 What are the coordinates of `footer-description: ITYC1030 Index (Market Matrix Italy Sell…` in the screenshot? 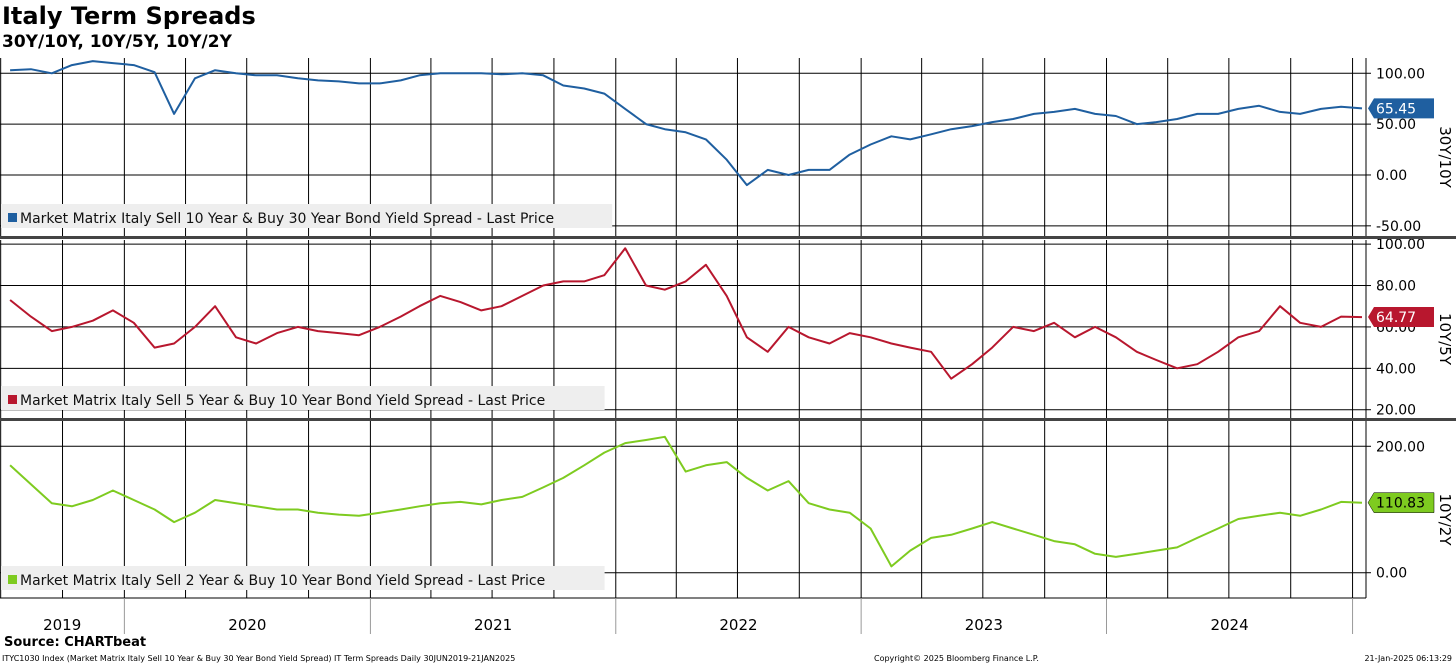 It's located at (259, 658).